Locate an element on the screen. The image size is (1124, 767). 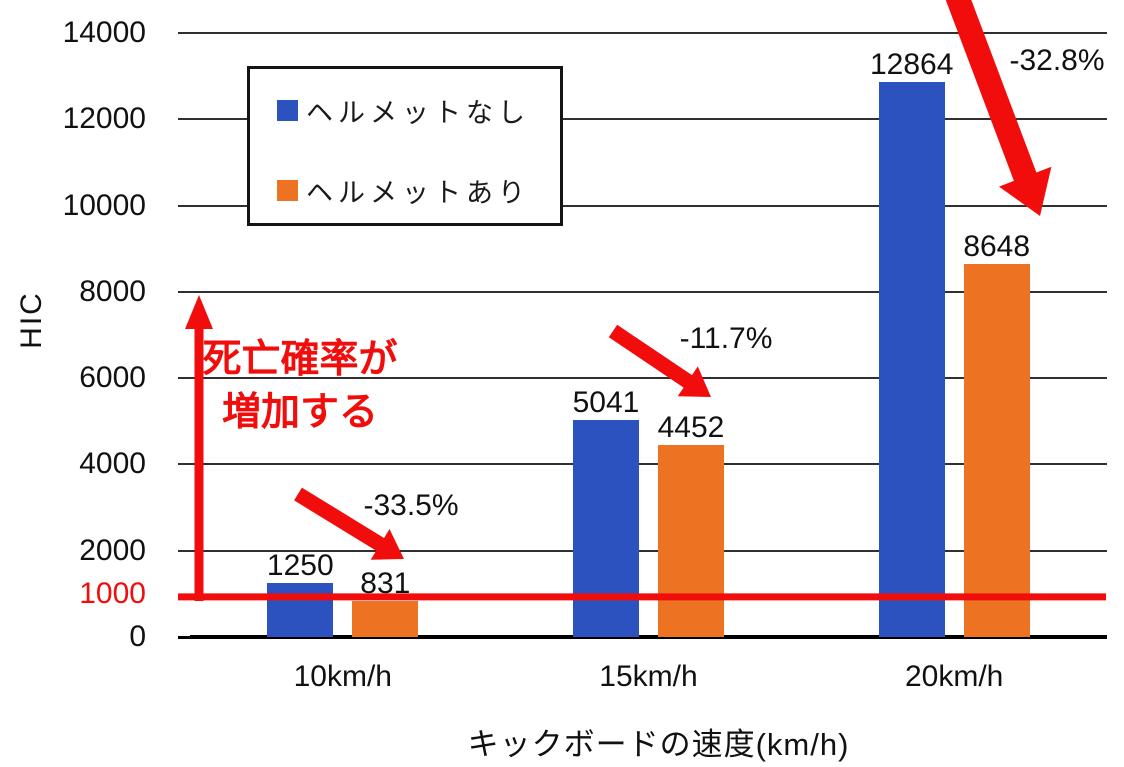
y-tick-2000 is located at coordinates (184, 550).